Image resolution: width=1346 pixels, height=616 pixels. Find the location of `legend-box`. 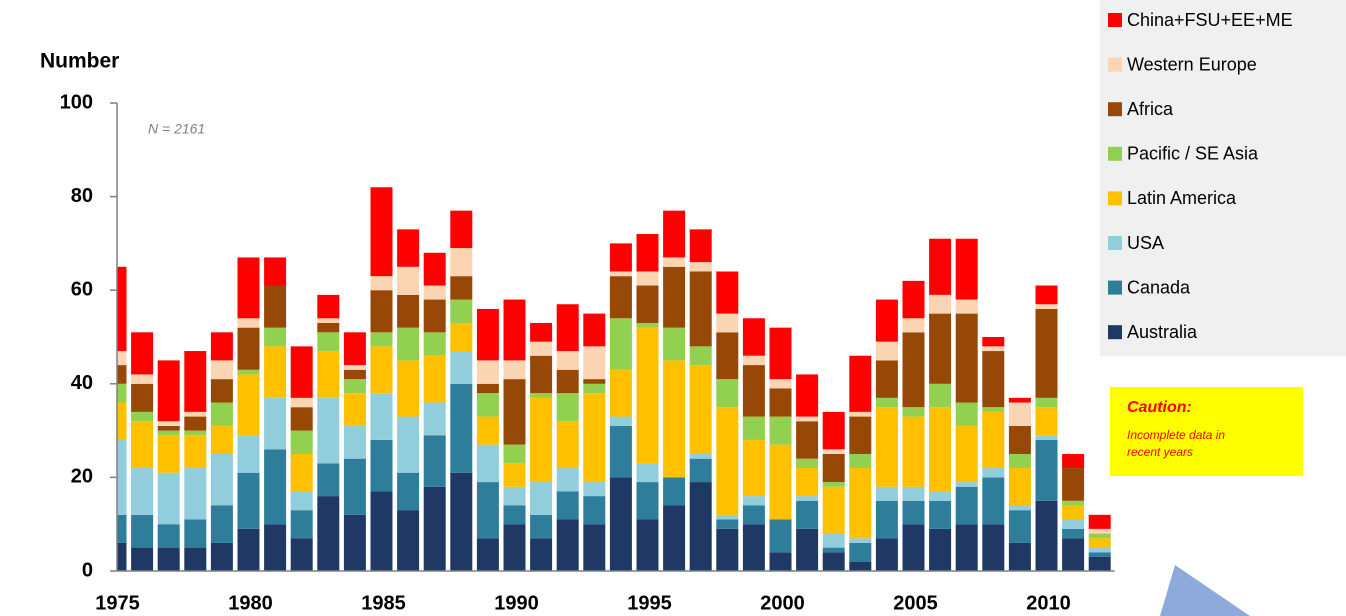

legend-box is located at coordinates (1223, 178).